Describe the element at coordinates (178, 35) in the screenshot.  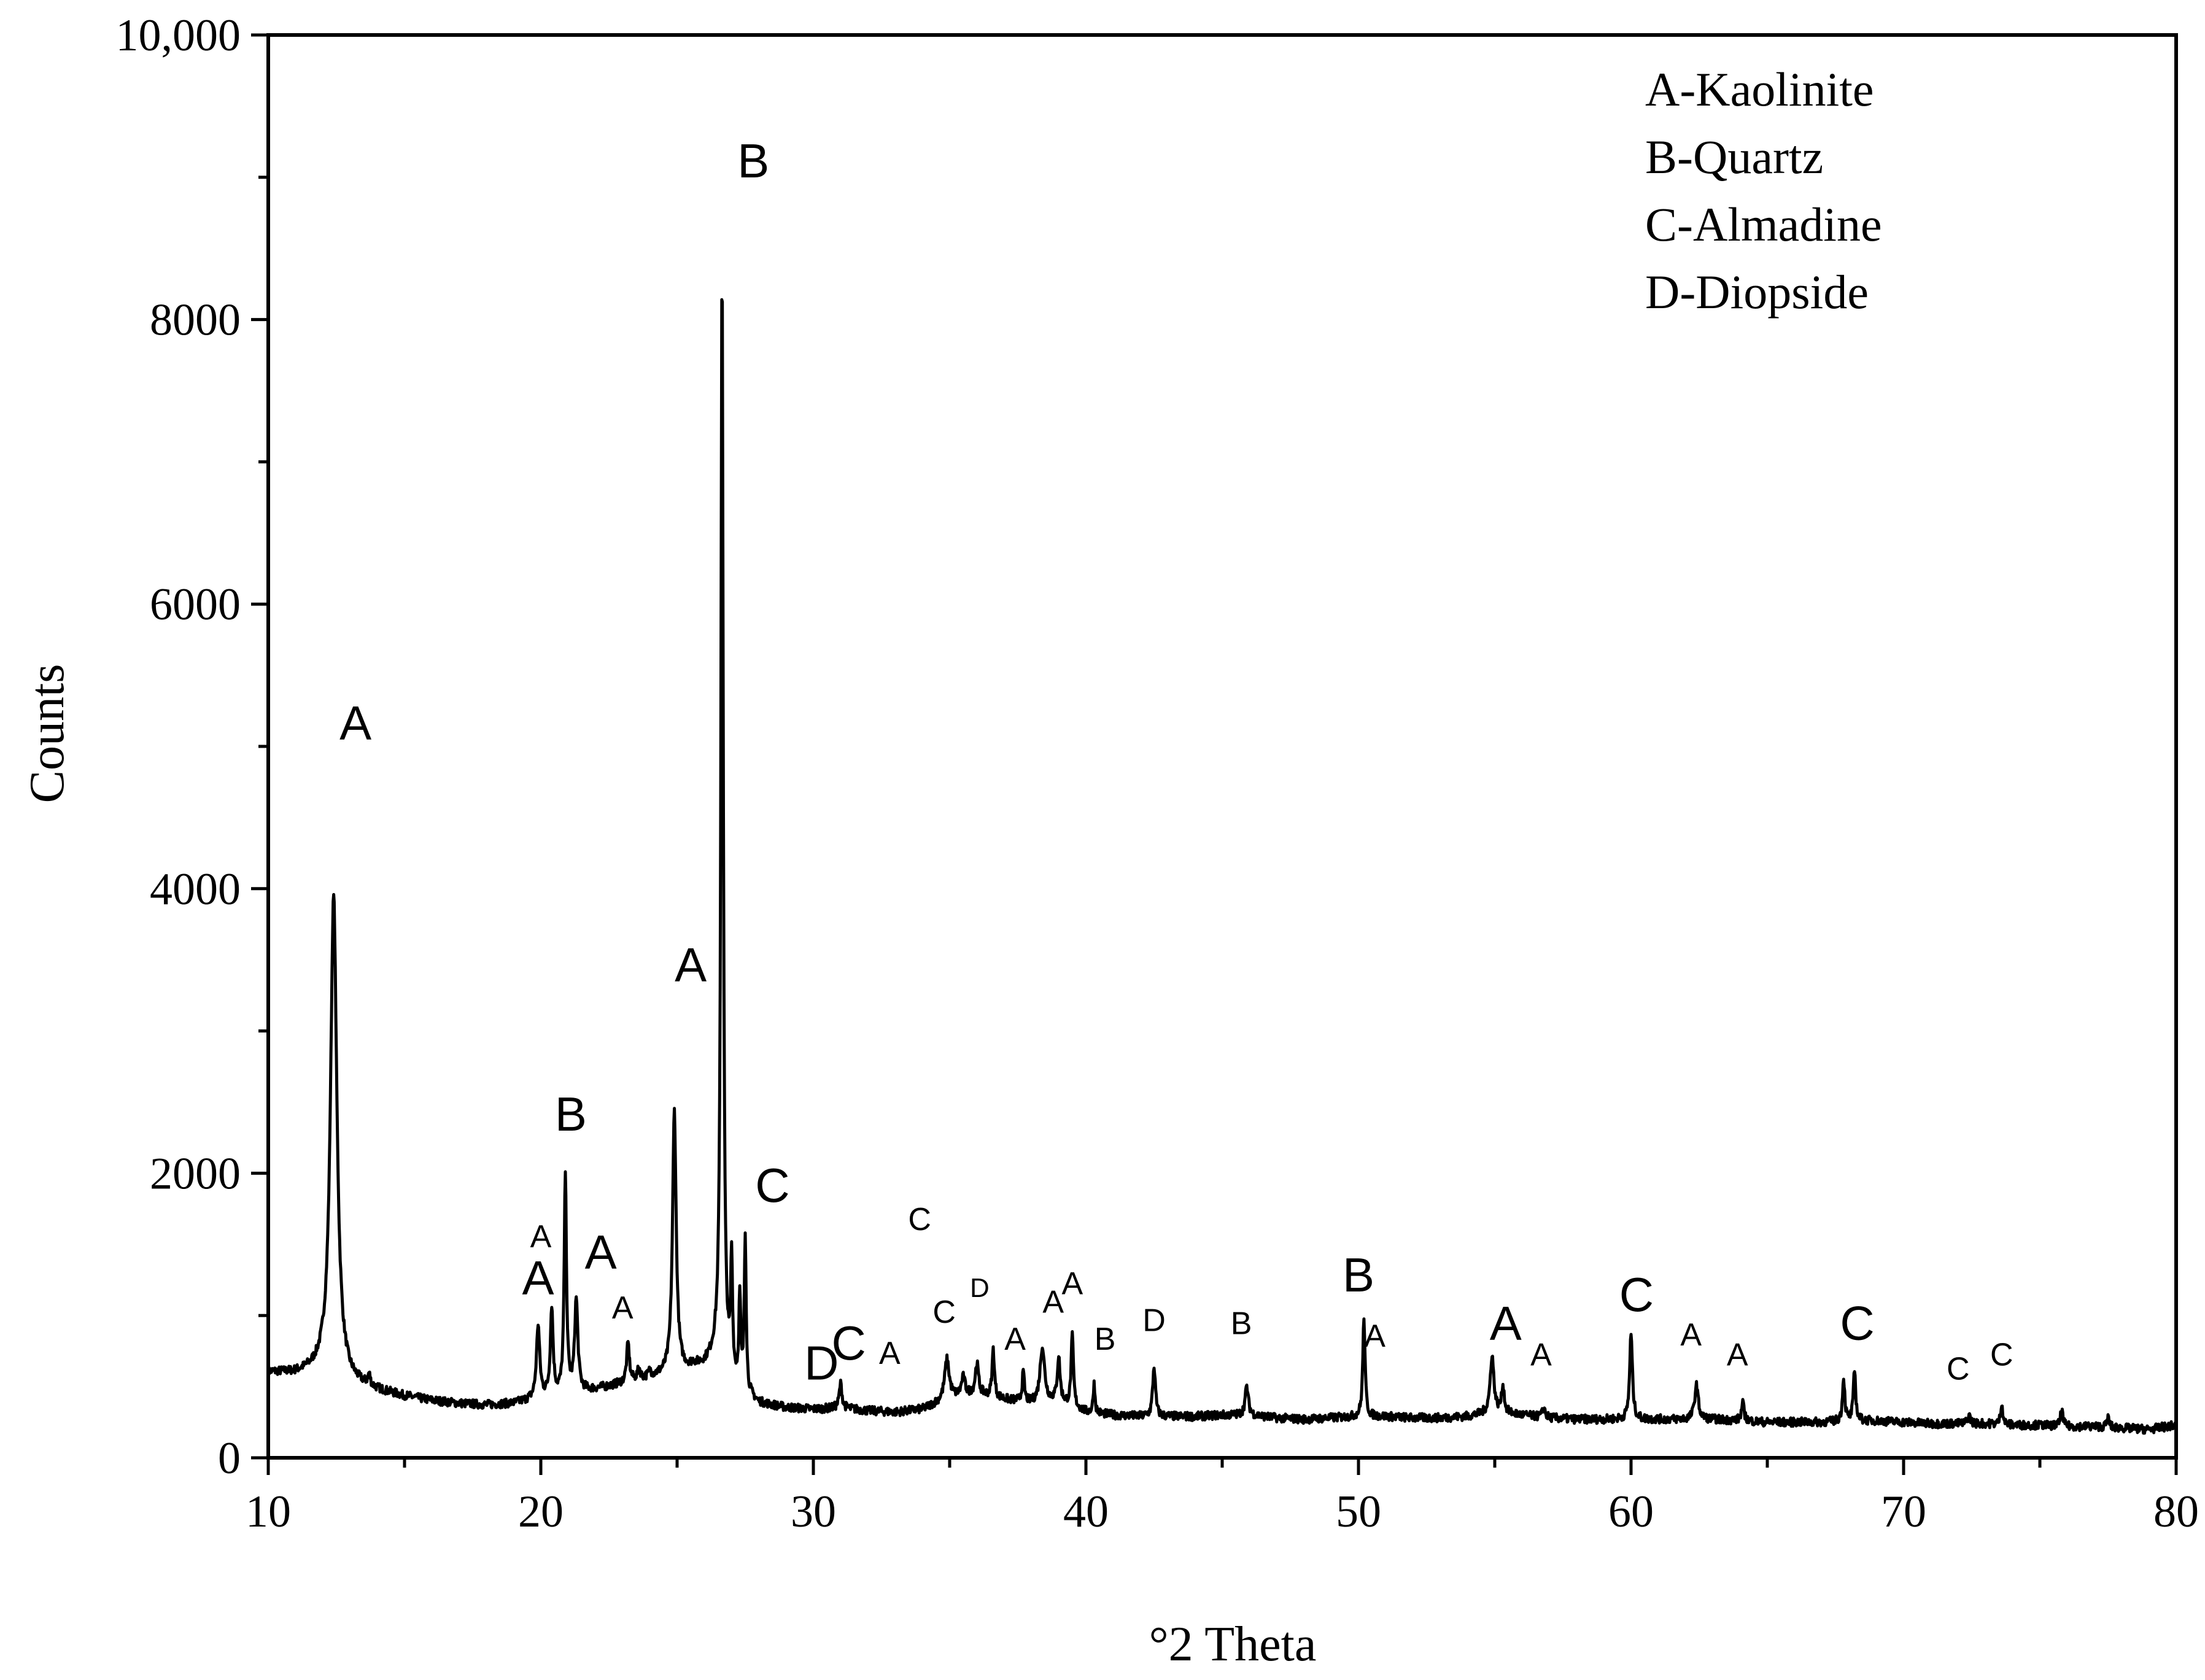
I see `y-tick-label: 10,000` at that location.